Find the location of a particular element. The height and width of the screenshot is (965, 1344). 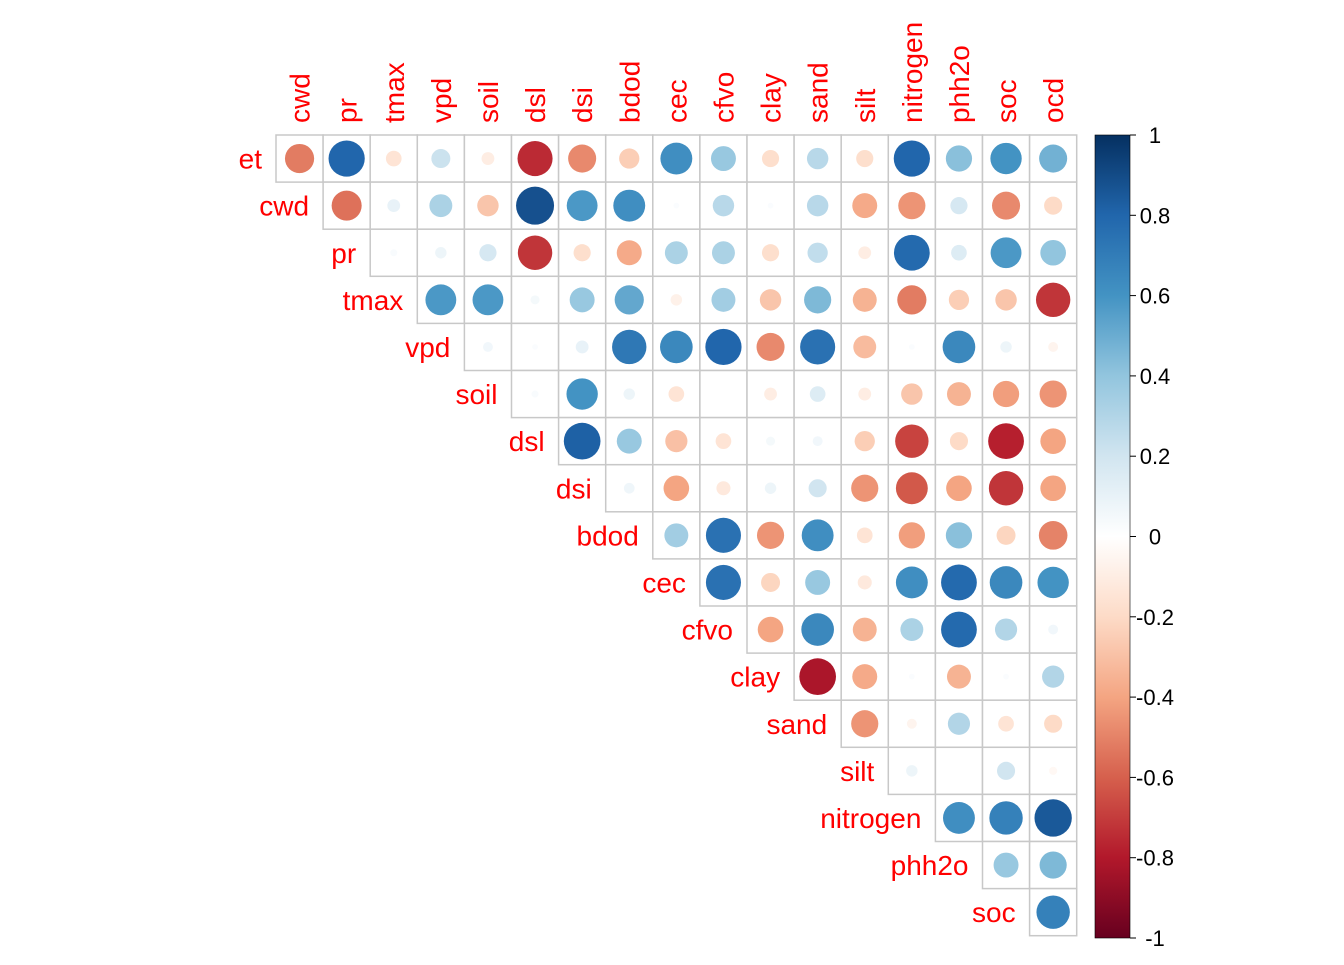

corr-circle-tmax-cfvo is located at coordinates (723, 299).